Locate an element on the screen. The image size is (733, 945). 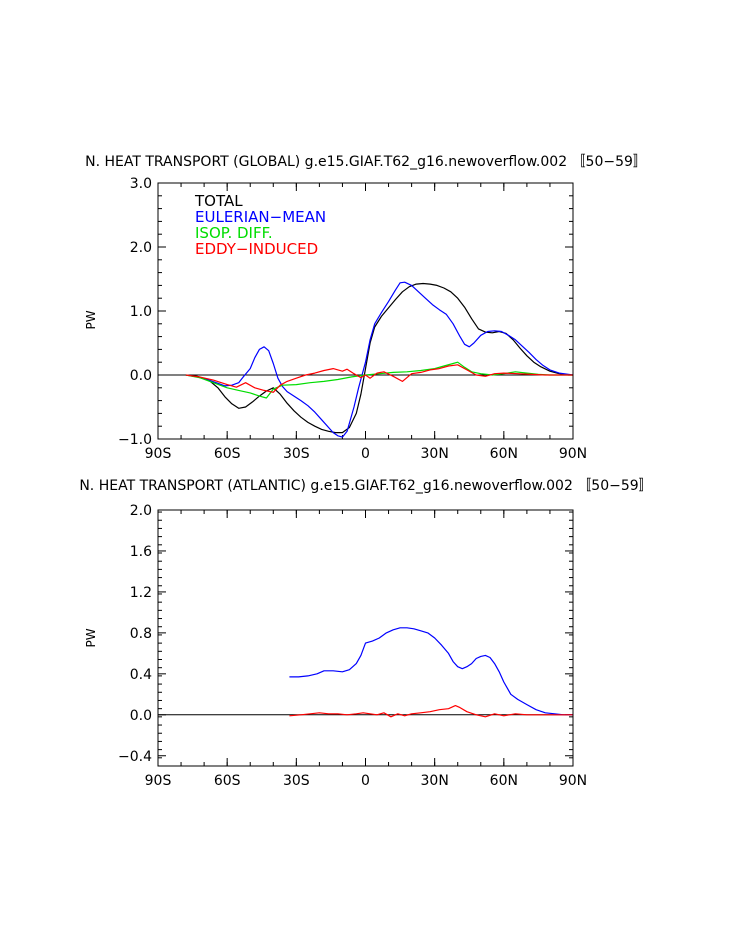
series-line-total is located at coordinates (379, 358).